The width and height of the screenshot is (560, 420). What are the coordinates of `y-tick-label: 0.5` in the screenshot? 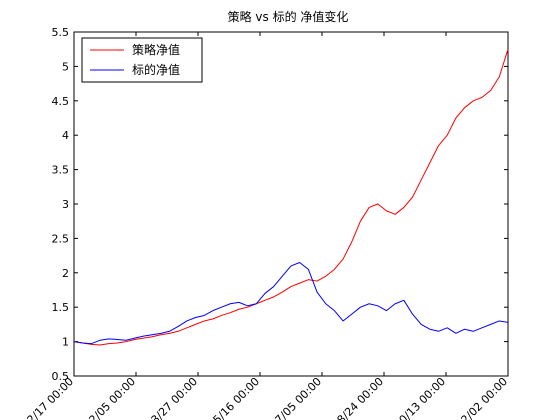 It's located at (61, 376).